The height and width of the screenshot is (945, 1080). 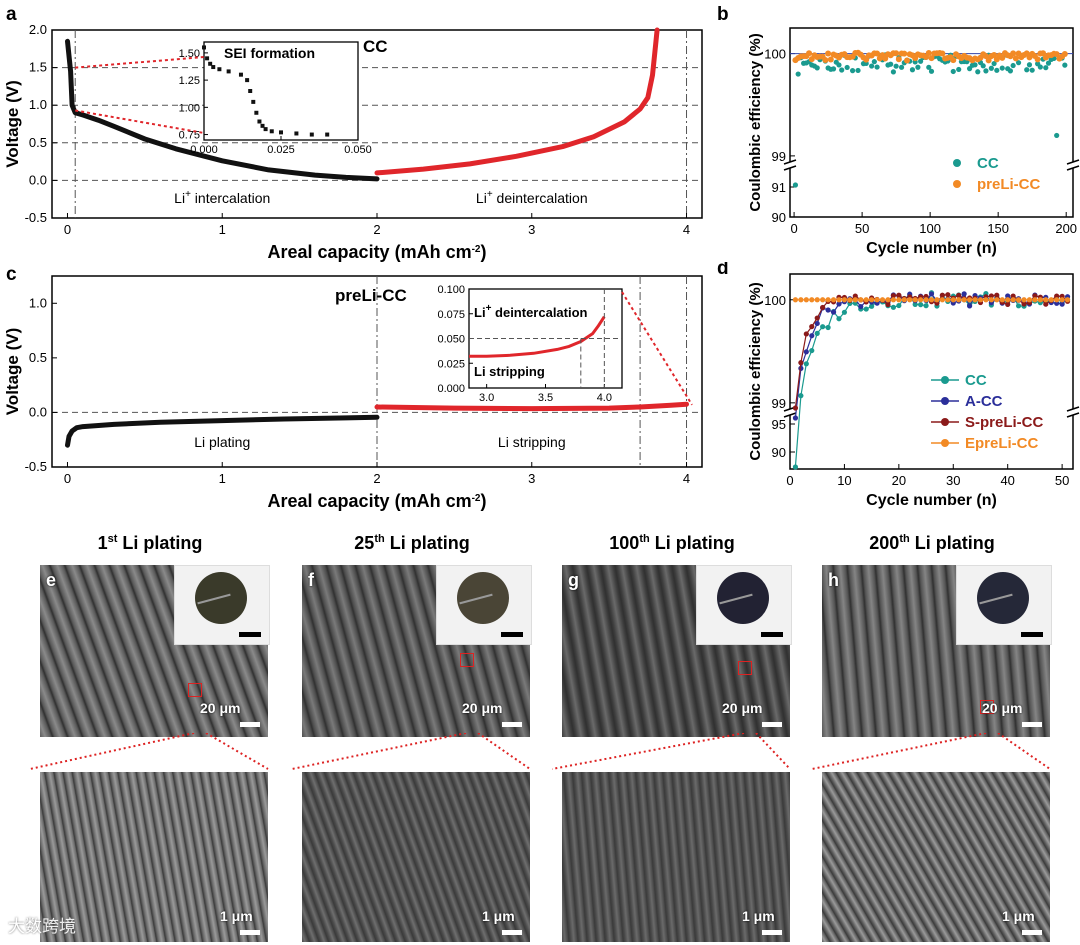 I want to click on sem-high-mag-image-g, so click(x=676, y=857).